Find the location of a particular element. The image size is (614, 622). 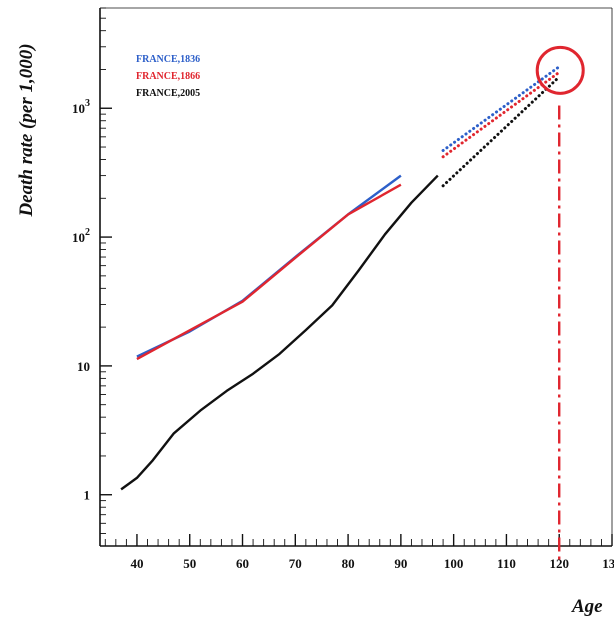

x-tick-label: 50 is located at coordinates (189, 563).